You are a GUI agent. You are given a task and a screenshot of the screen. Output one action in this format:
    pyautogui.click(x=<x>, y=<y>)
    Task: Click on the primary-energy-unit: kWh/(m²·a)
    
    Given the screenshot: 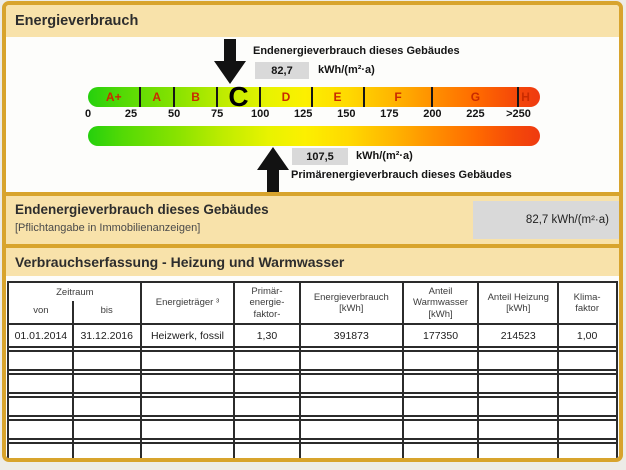 What is the action you would take?
    pyautogui.click(x=384, y=156)
    